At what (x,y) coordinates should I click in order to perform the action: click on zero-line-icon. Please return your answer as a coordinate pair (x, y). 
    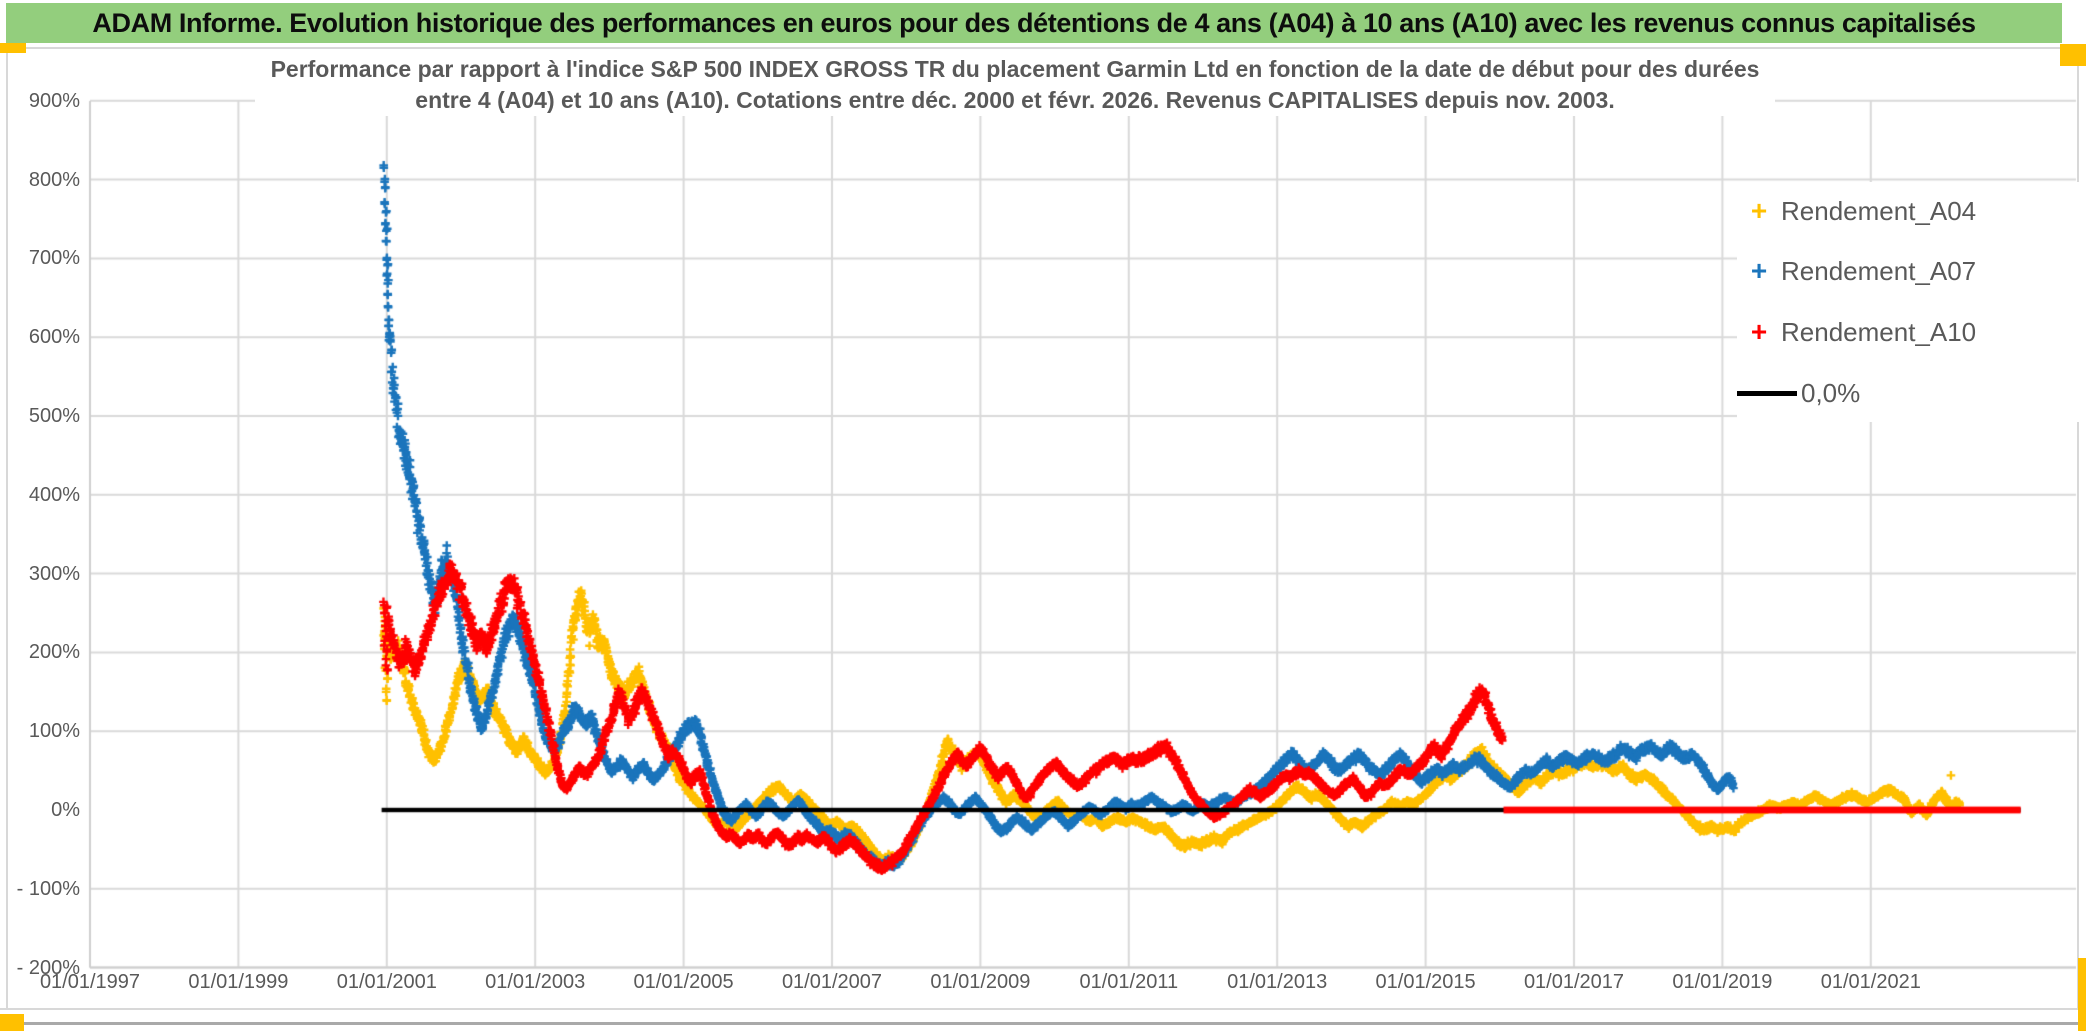
    Looking at the image, I should click on (1767, 393).